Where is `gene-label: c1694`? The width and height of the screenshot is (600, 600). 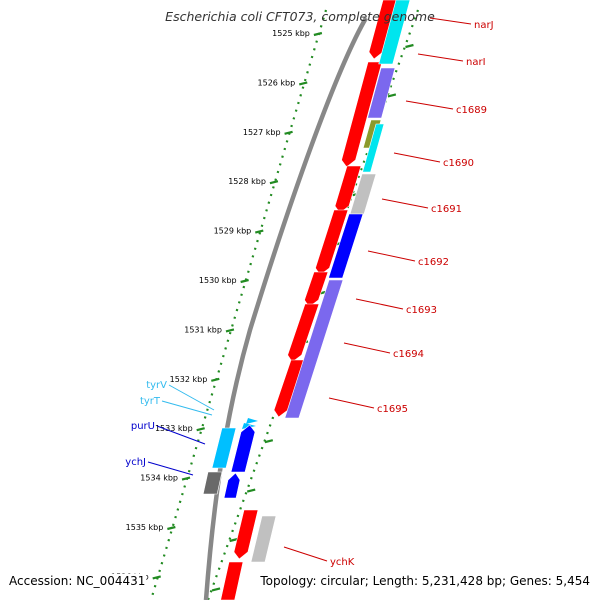
gene-label: c1694 is located at coordinates (408, 354).